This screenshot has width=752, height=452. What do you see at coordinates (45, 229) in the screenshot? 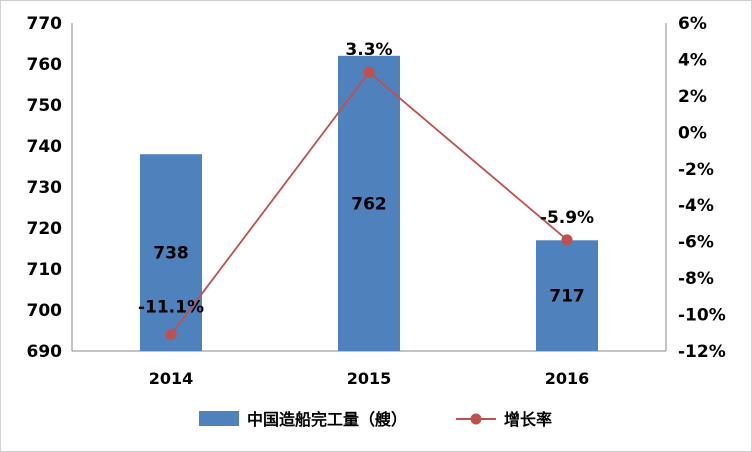
I see `y-left-tick-label: 720` at bounding box center [45, 229].